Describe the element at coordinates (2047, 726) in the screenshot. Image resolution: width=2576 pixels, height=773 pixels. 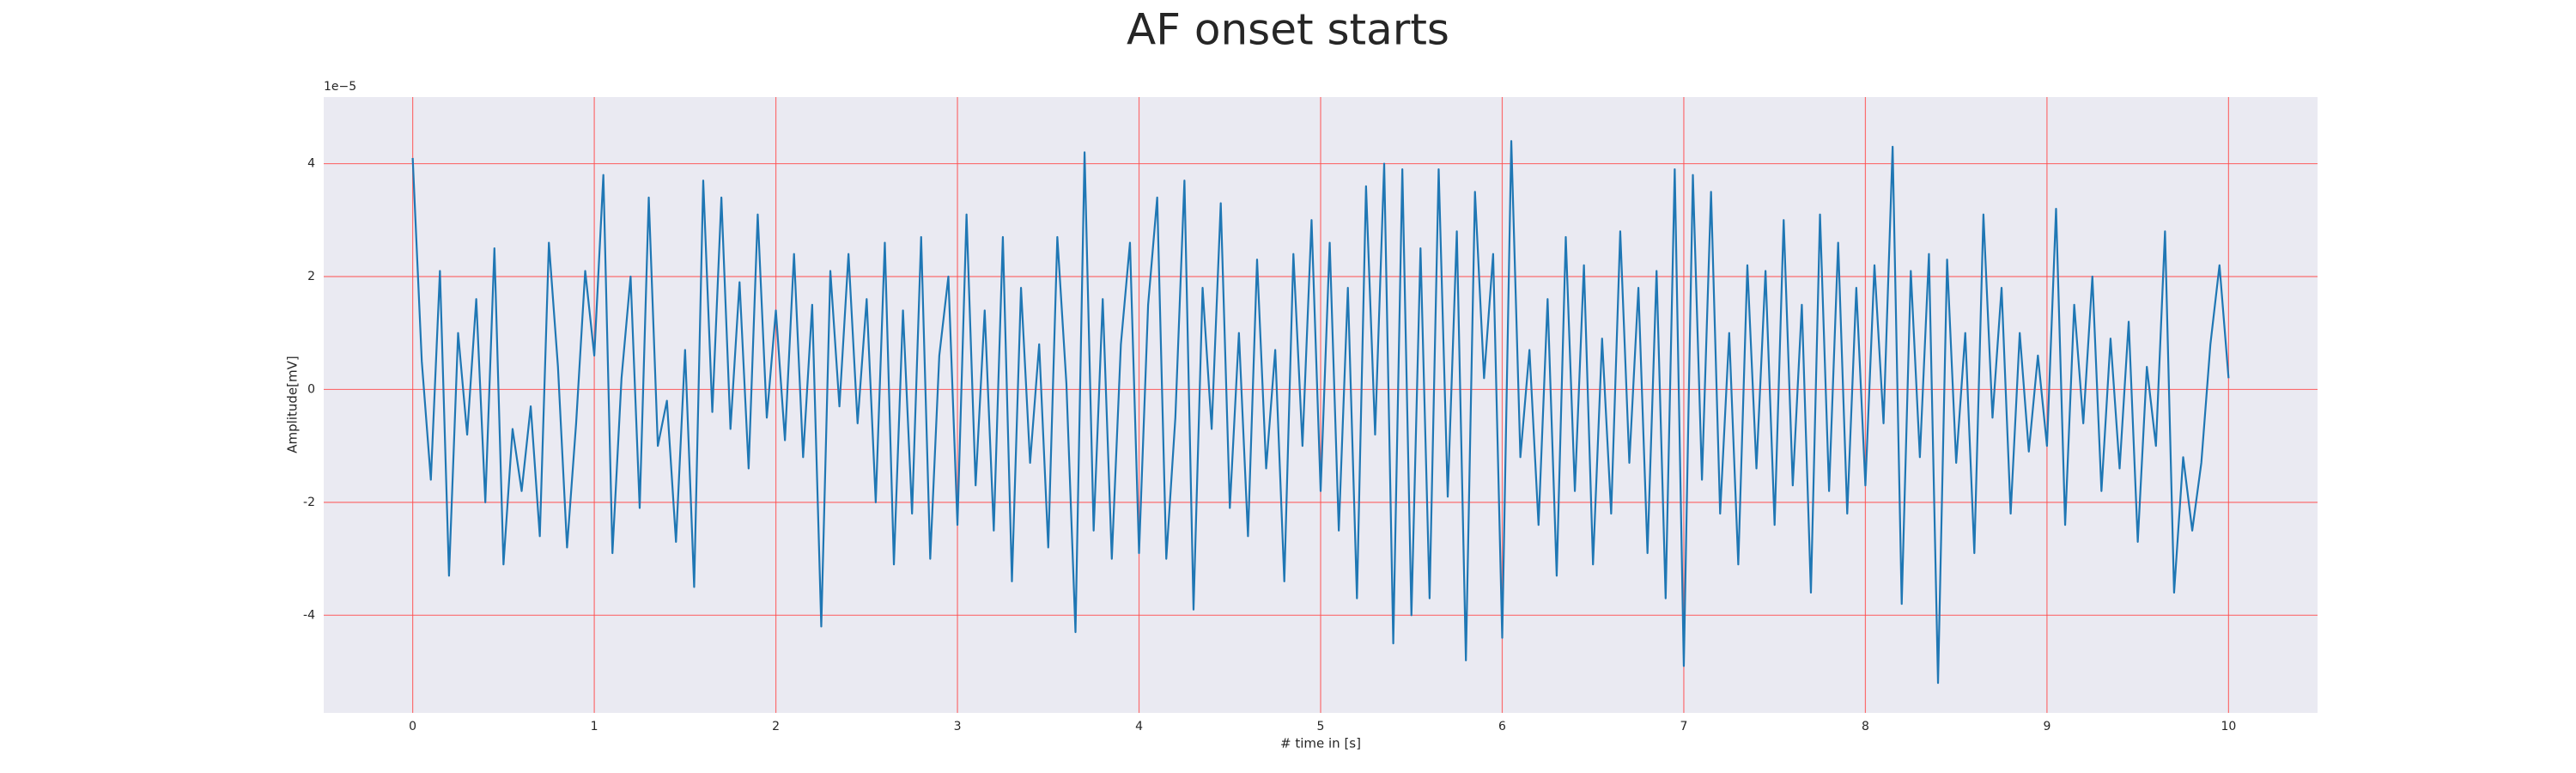
I see `x-tick-label: 9` at that location.